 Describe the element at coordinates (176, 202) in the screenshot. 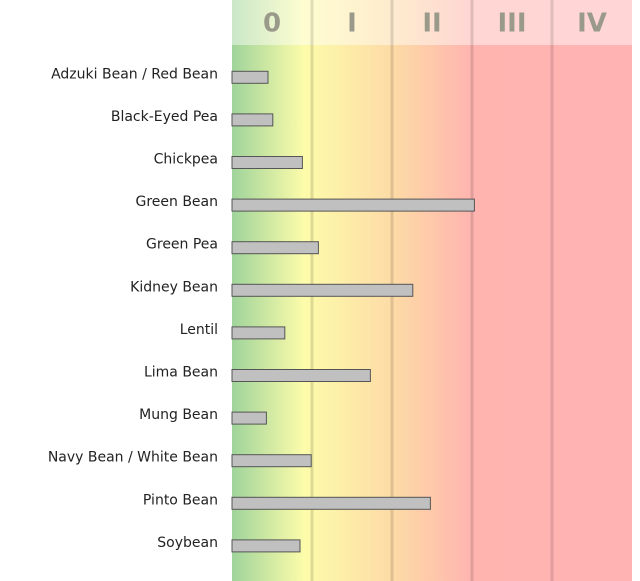

I see `category-label: Green Bean` at that location.